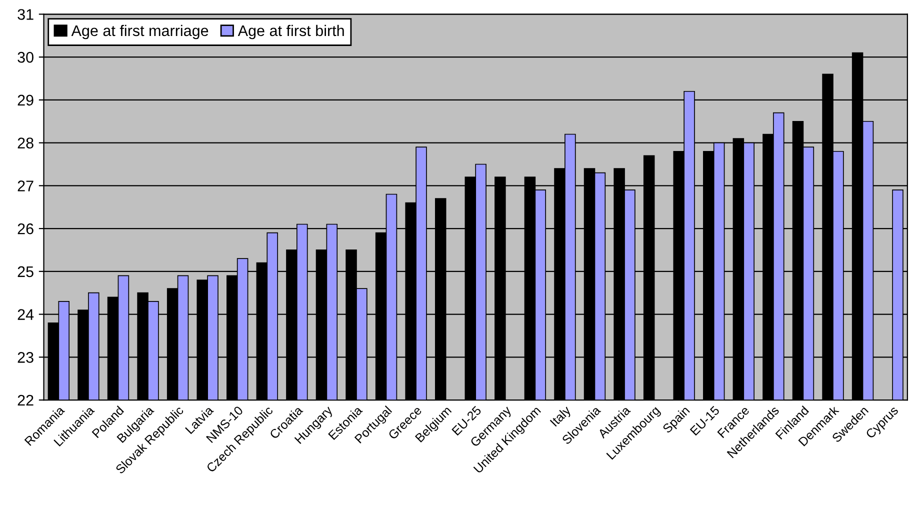 Image resolution: width=912 pixels, height=507 pixels. What do you see at coordinates (26, 314) in the screenshot?
I see `y-tick-label: 24` at bounding box center [26, 314].